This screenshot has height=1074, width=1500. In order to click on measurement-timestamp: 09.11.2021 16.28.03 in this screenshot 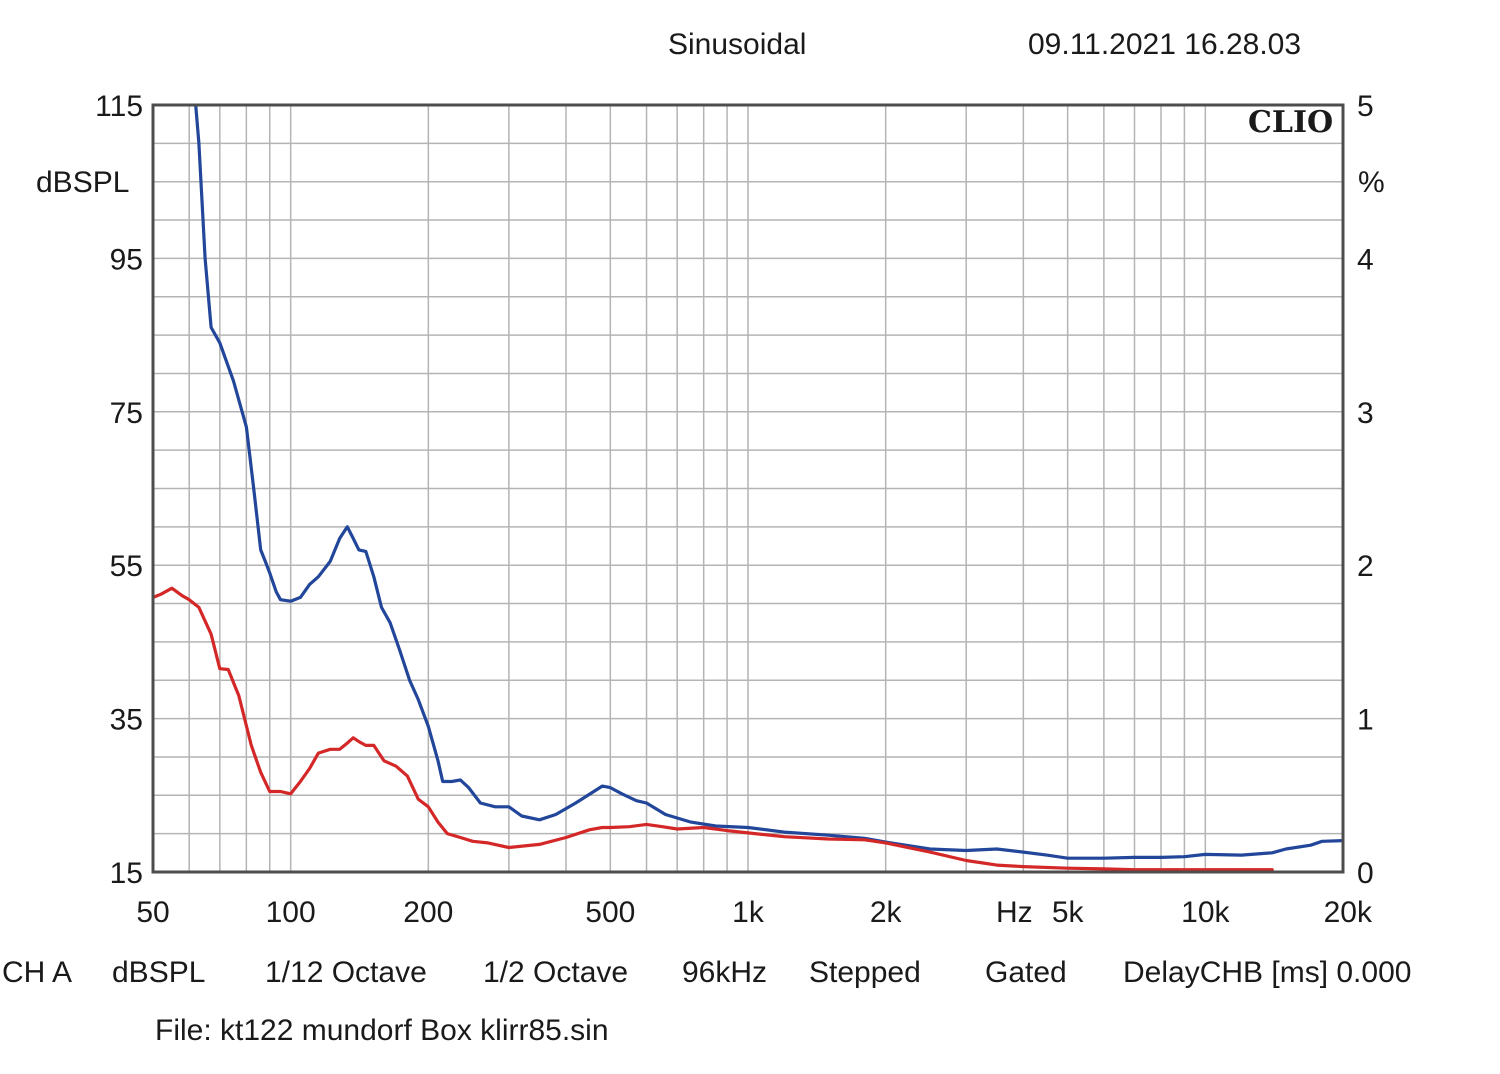, I will do `click(1165, 44)`.